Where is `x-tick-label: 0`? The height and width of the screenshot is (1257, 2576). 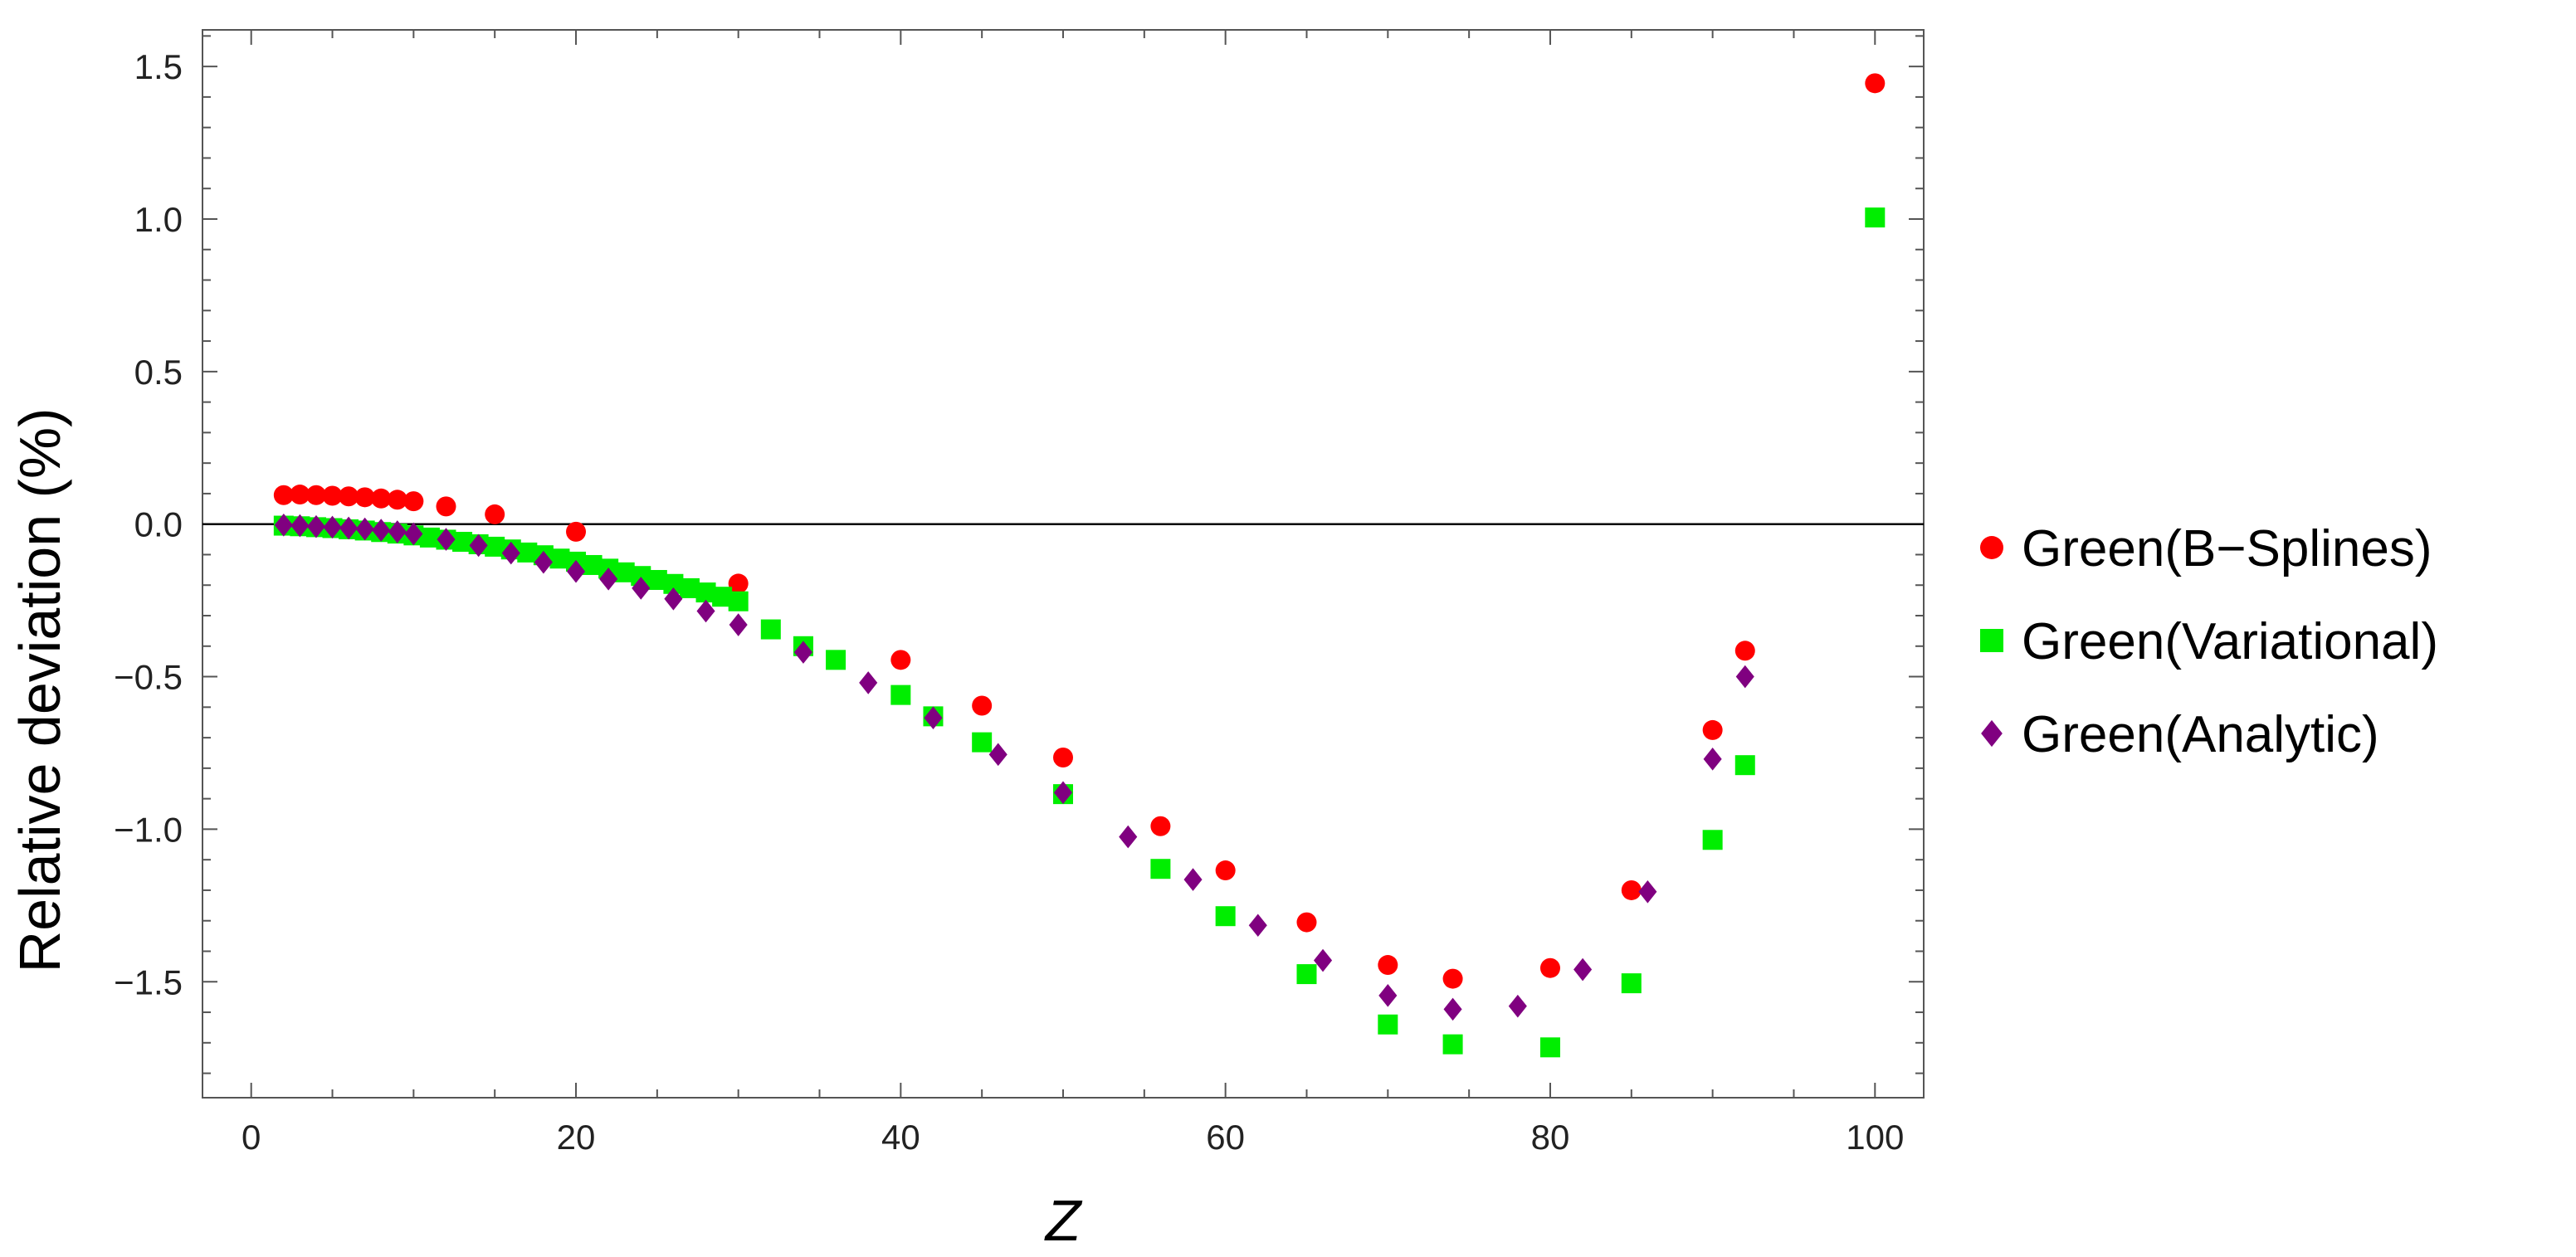
x-tick-label: 0 is located at coordinates (252, 1137).